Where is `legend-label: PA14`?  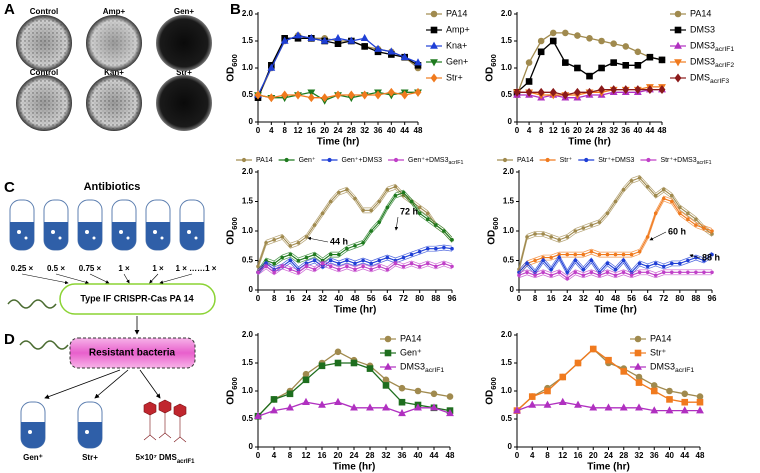
legend-label: PA14 is located at coordinates (264, 160).